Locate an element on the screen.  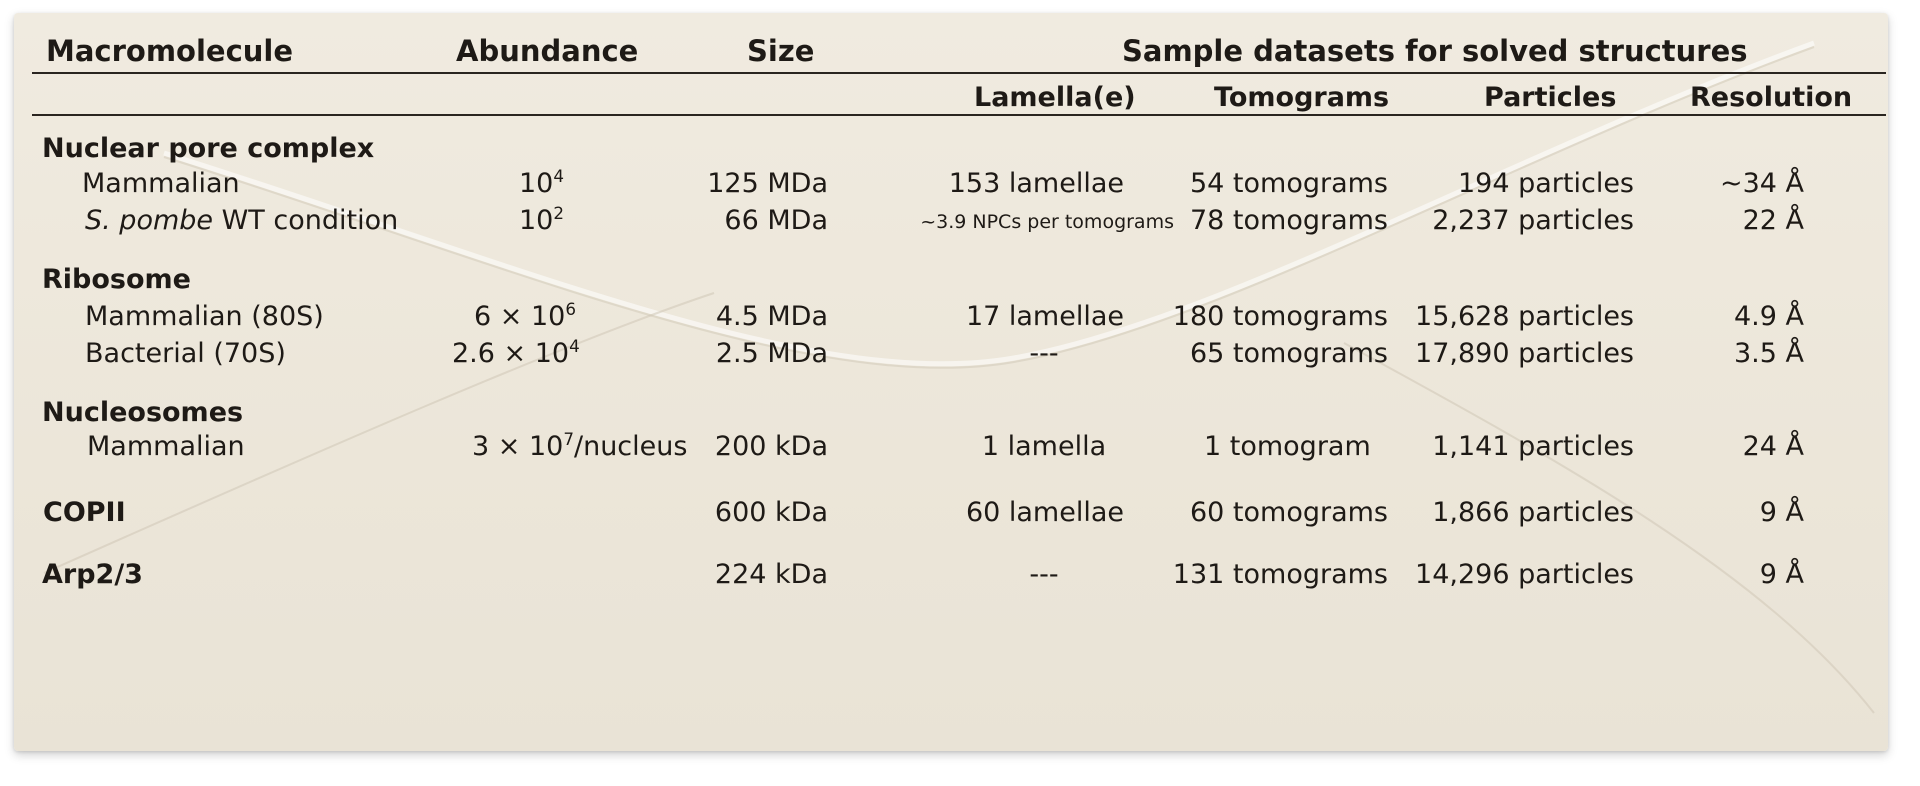
group-nucleosomes: Nucleosomes is located at coordinates (143, 412).